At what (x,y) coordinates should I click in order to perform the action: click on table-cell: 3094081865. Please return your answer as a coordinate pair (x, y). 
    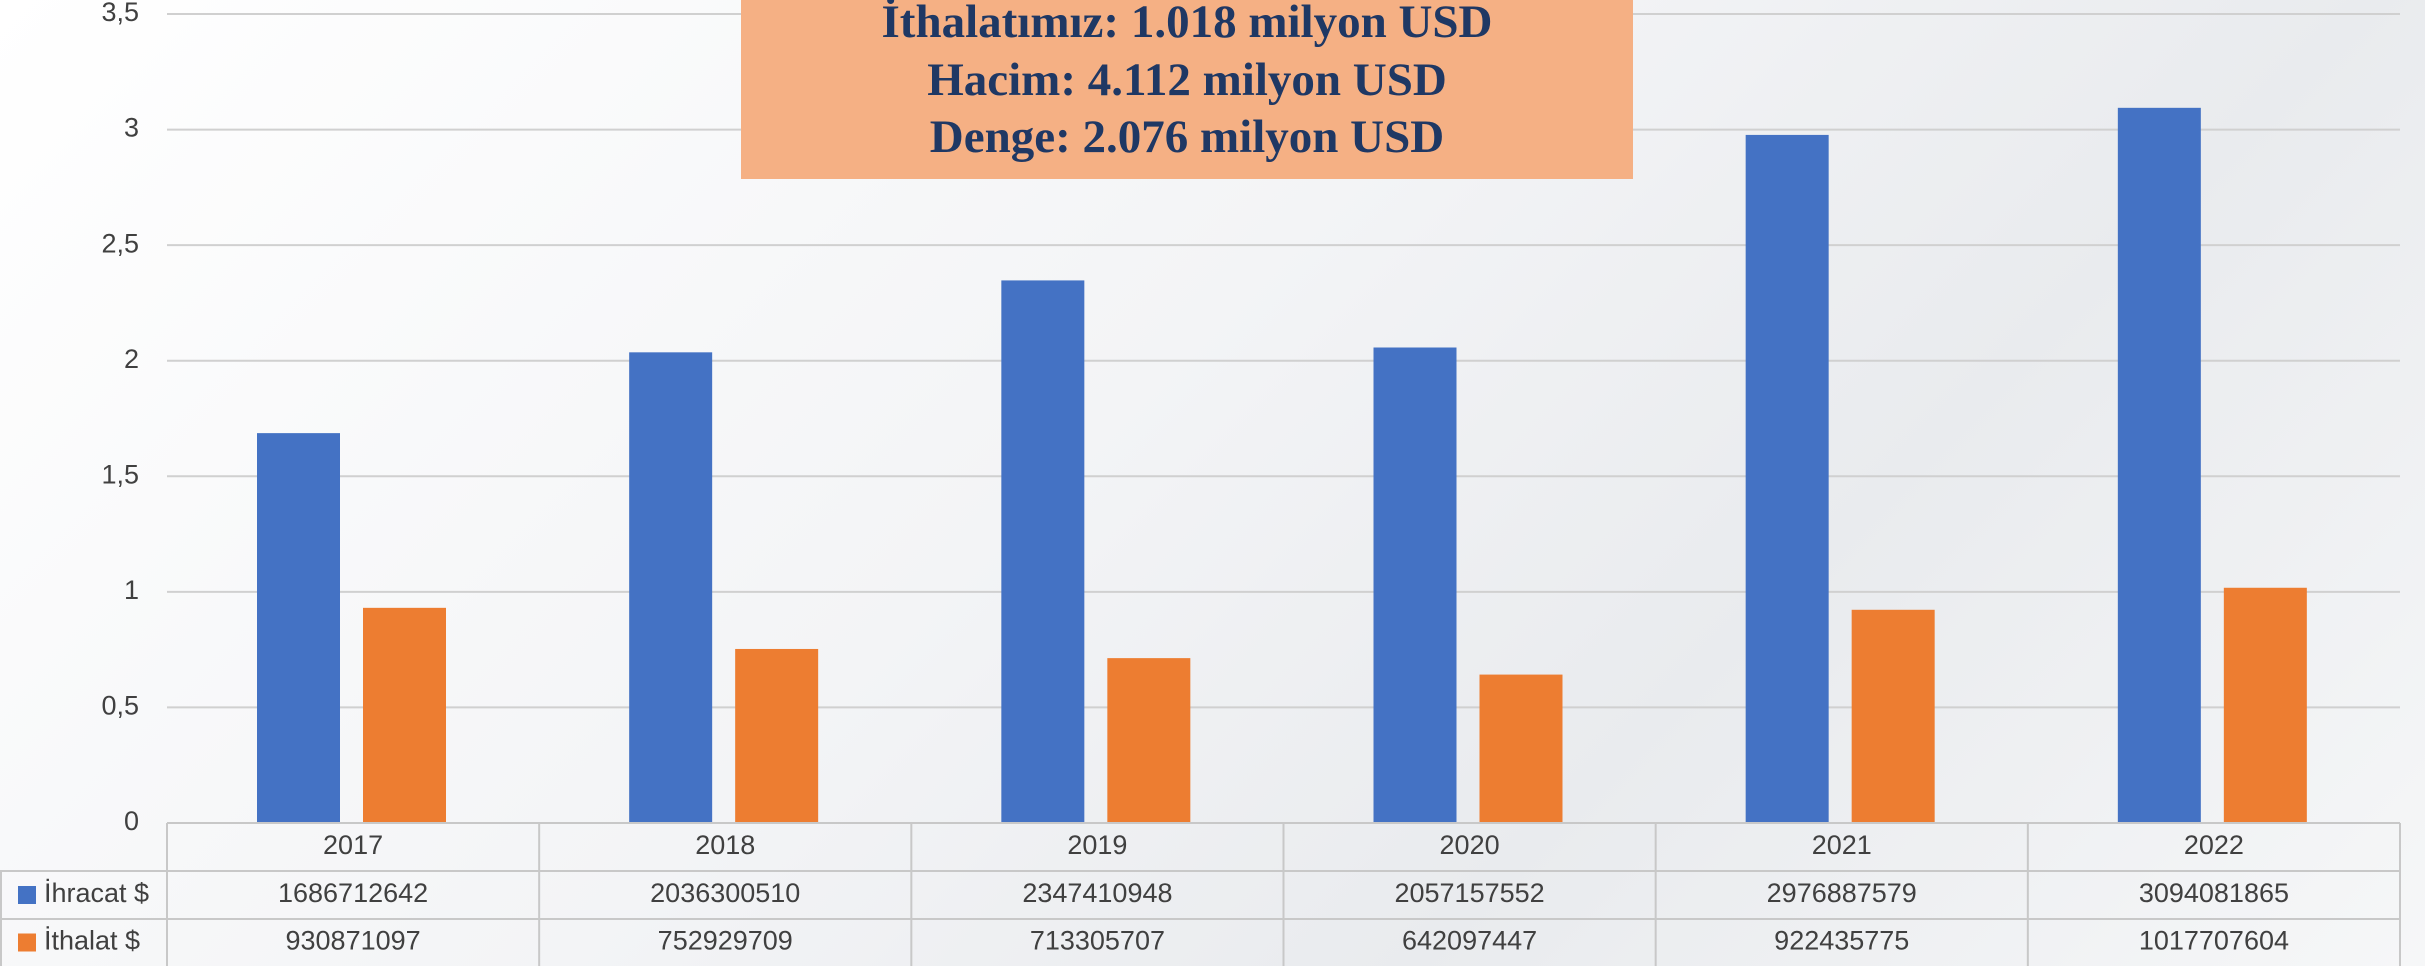
    Looking at the image, I should click on (2214, 893).